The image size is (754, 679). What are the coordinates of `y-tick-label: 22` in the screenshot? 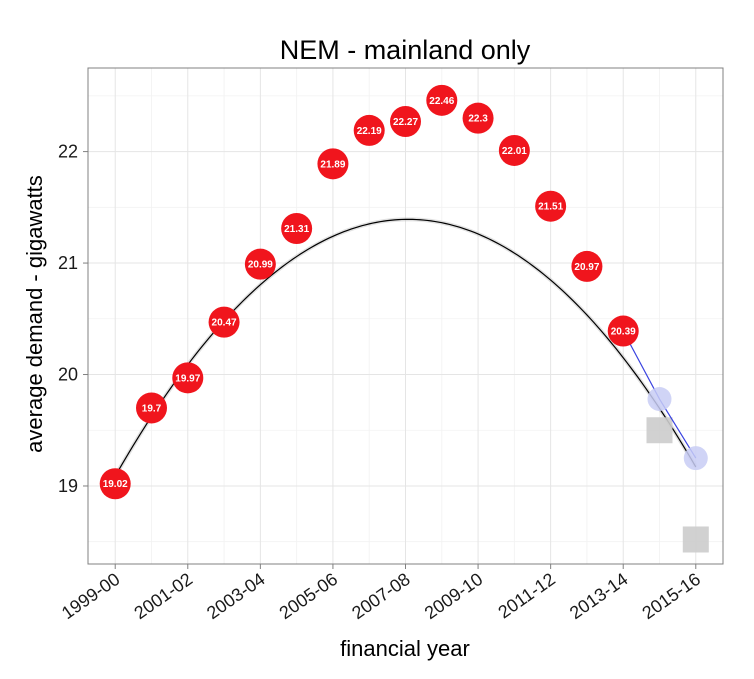 It's located at (68, 152).